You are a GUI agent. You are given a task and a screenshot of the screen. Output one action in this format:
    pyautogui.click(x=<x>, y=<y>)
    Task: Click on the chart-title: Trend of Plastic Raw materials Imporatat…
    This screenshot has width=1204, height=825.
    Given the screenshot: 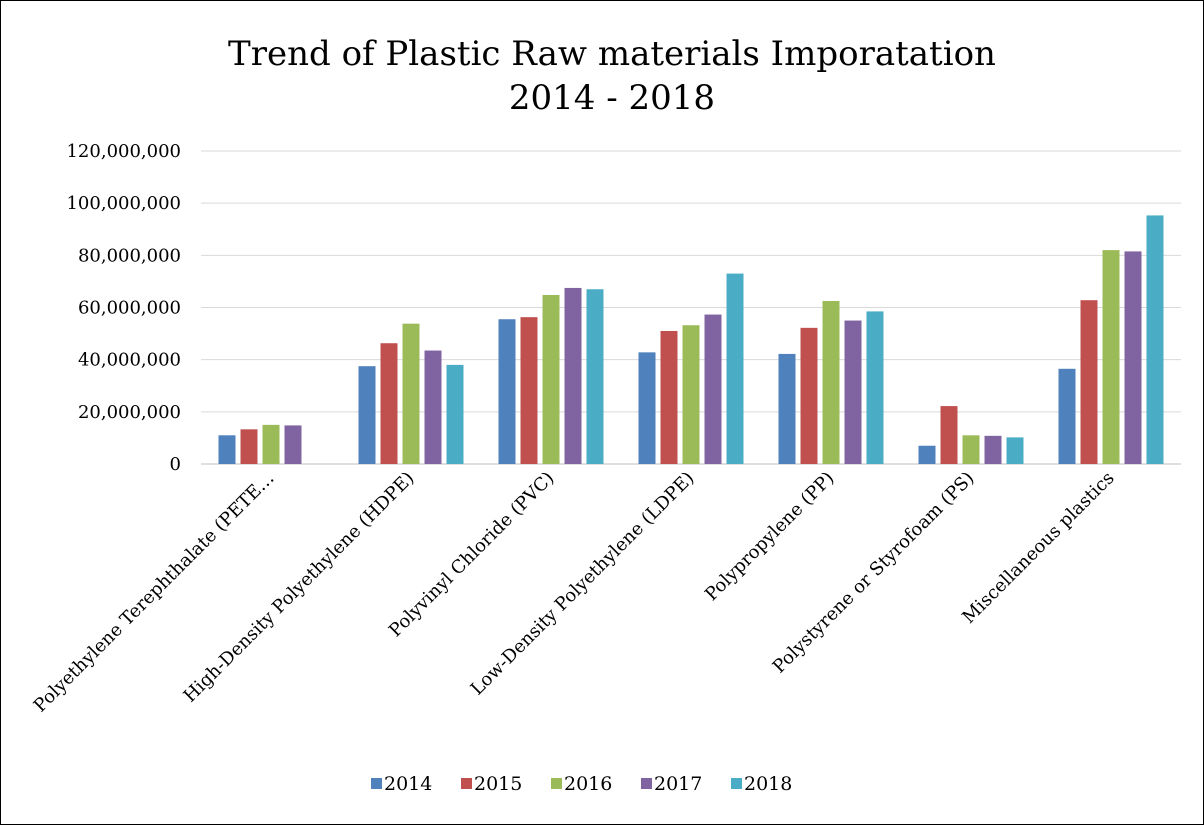 What is the action you would take?
    pyautogui.click(x=612, y=76)
    